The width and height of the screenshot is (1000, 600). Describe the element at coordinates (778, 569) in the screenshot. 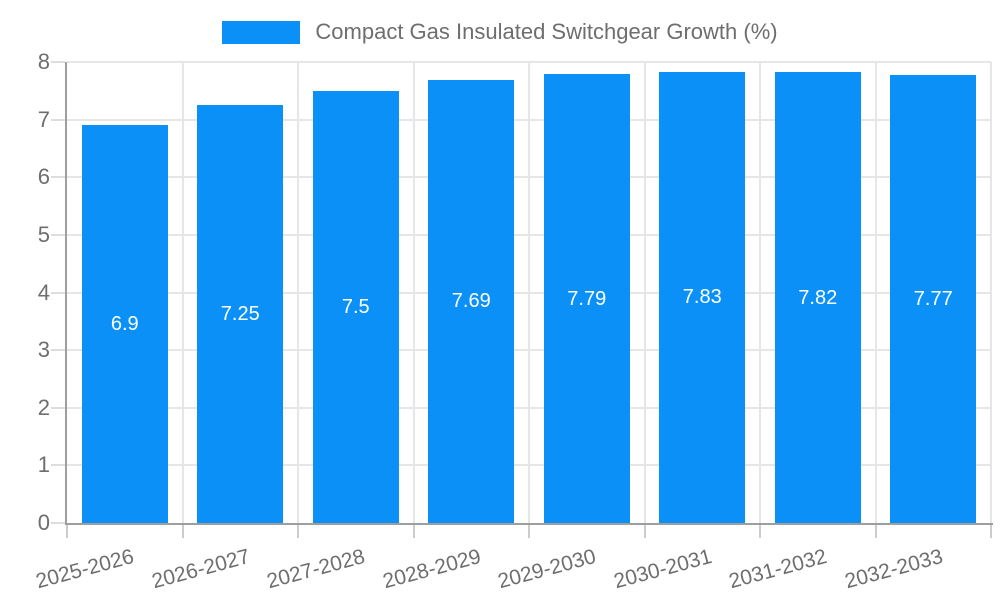

I see `x-category-label: 2031-2032` at that location.